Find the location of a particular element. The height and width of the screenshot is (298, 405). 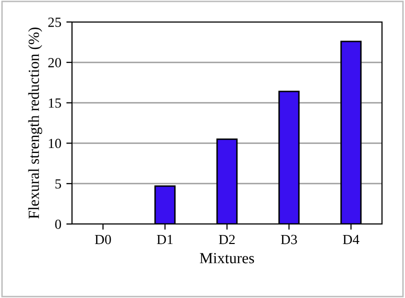

y-axis-title: Flexural strength reduction (%) is located at coordinates (35, 123).